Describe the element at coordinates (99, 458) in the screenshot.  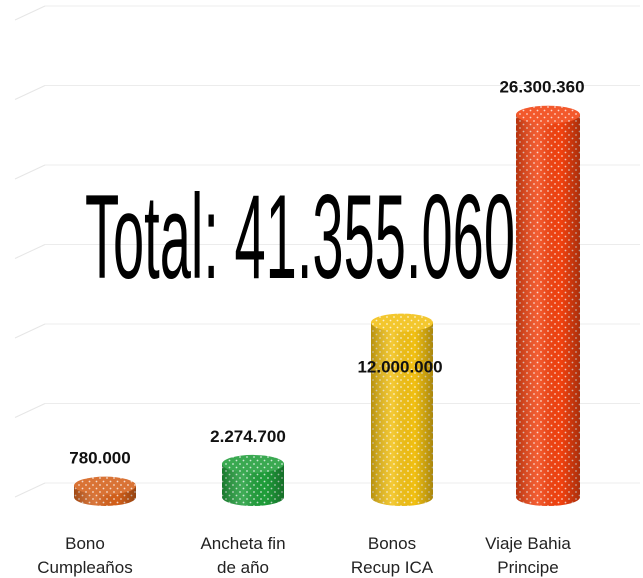
I see `data-label: 780.000` at that location.